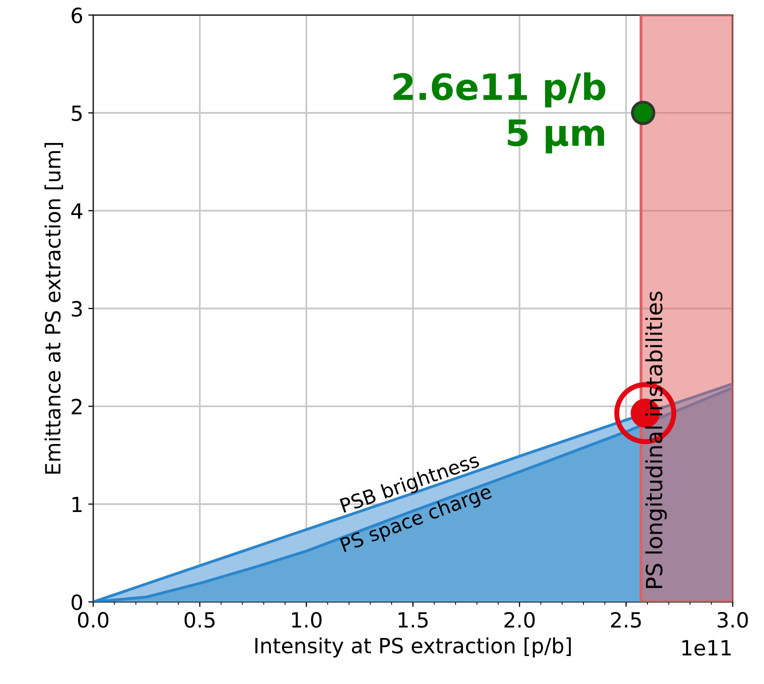 The width and height of the screenshot is (764, 684). Describe the element at coordinates (77, 308) in the screenshot. I see `y-tick-label: 3` at that location.